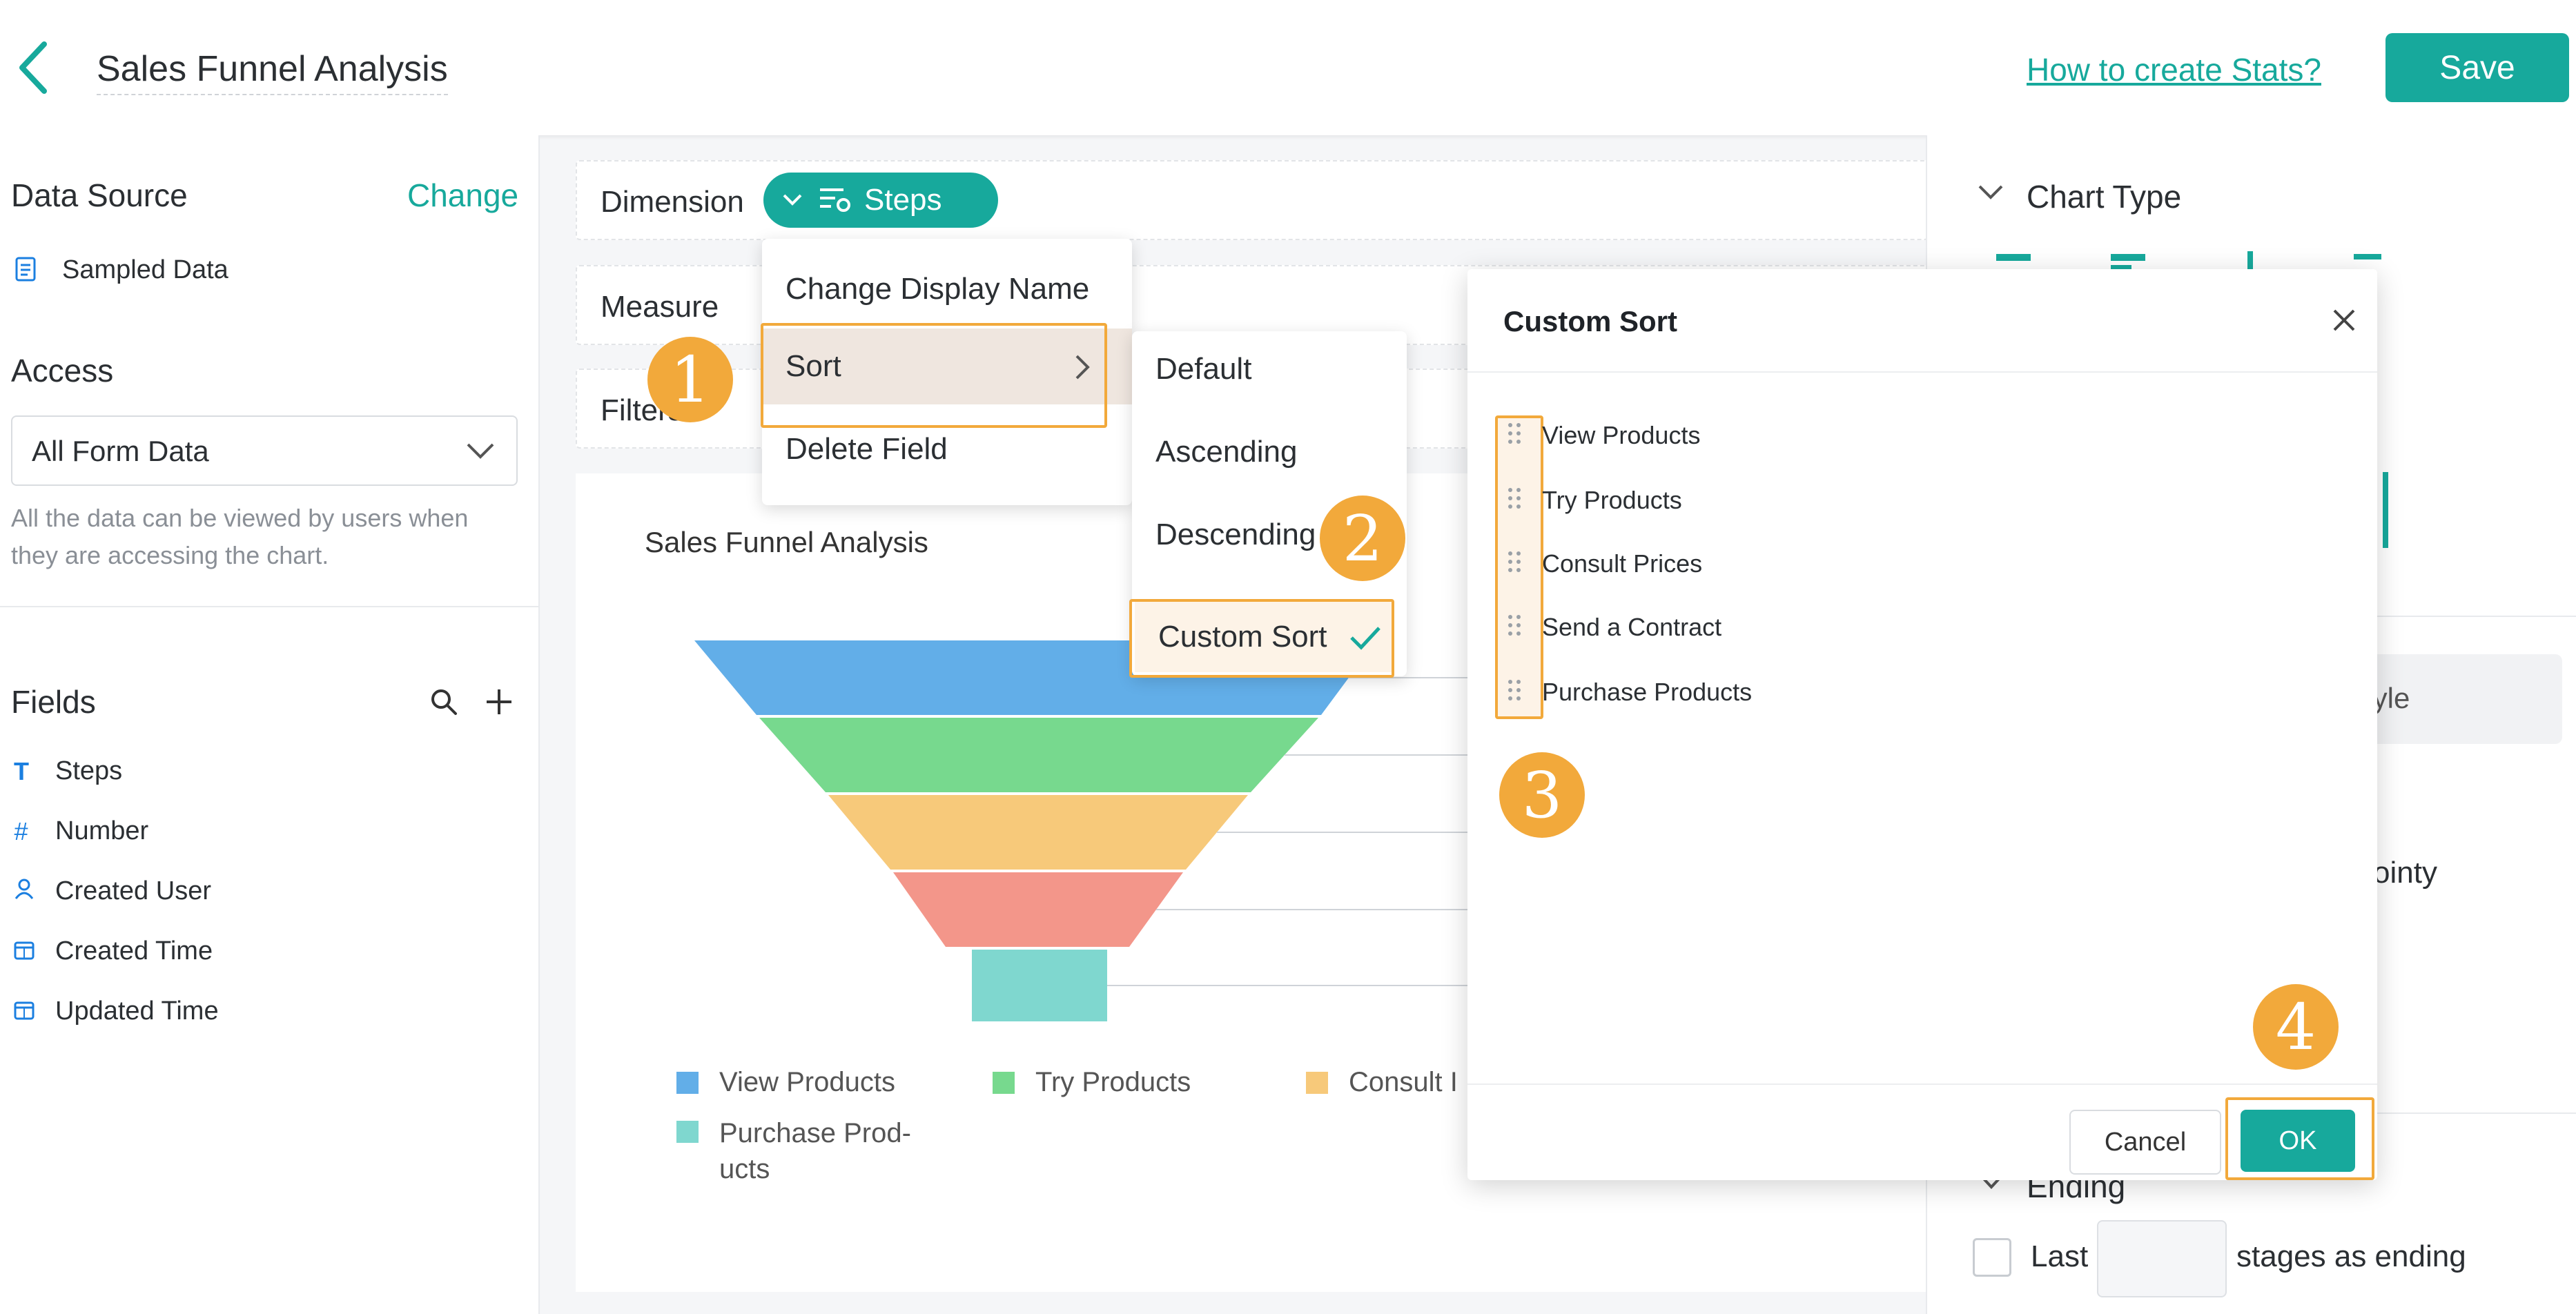  What do you see at coordinates (1542, 795) in the screenshot?
I see `step-badge-3: 3` at bounding box center [1542, 795].